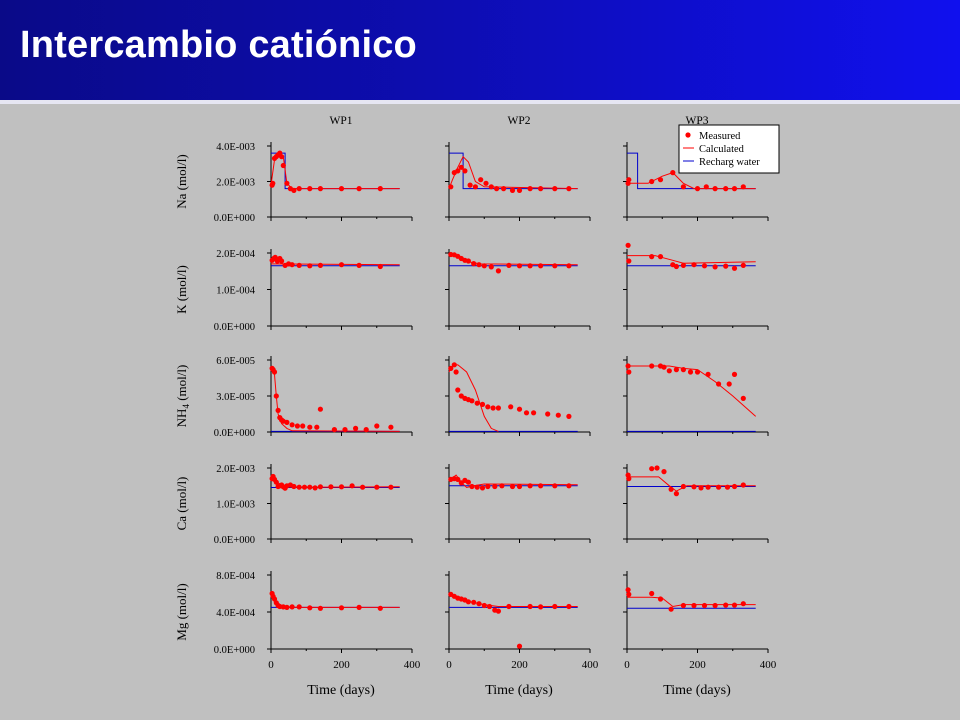  Describe the element at coordinates (688, 135) in the screenshot. I see `legend-measured-marker` at that location.